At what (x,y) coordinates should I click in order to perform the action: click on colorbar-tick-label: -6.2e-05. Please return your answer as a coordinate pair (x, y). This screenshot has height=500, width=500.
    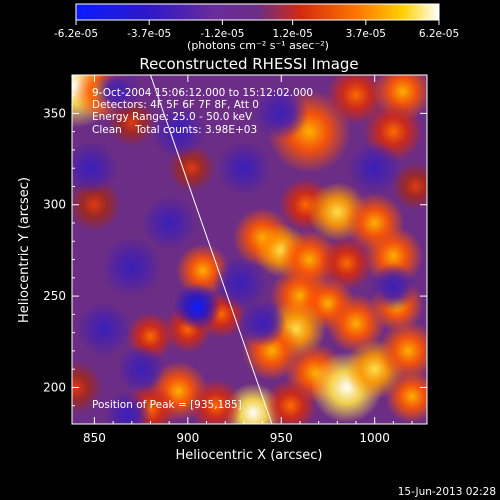
    Looking at the image, I should click on (76, 34).